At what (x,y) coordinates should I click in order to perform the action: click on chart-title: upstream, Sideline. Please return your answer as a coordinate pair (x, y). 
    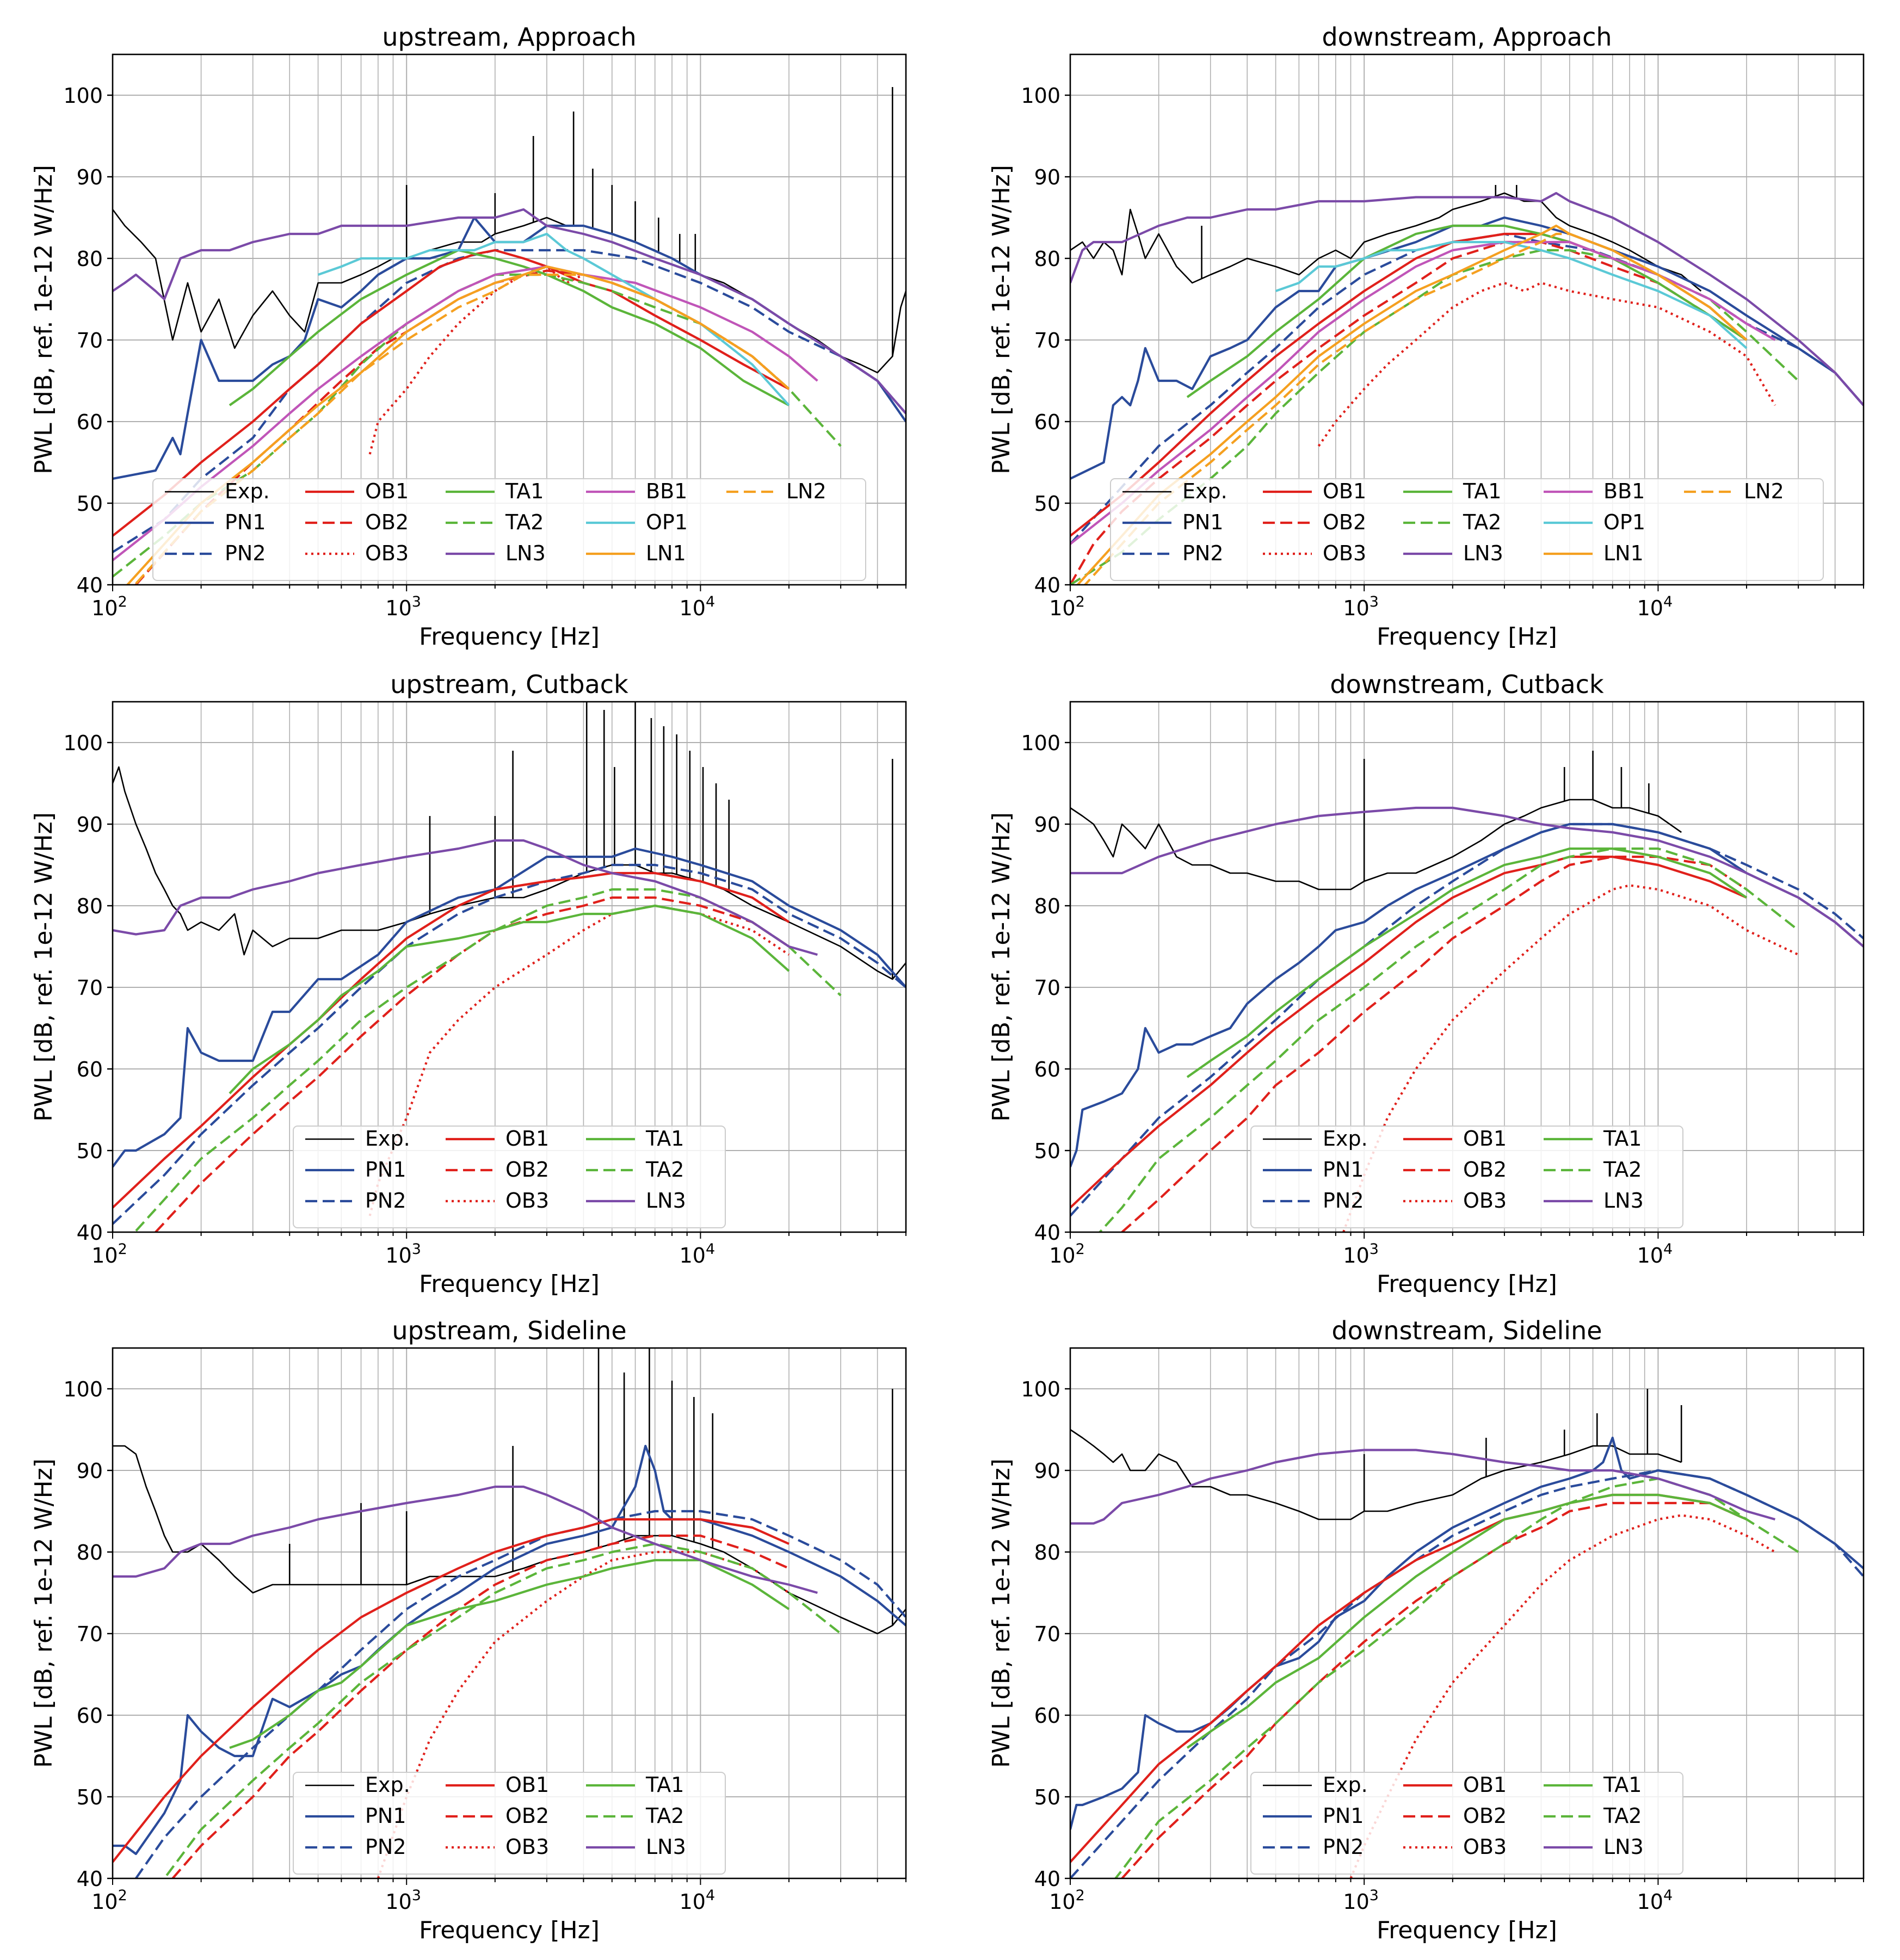
    Looking at the image, I should click on (509, 1330).